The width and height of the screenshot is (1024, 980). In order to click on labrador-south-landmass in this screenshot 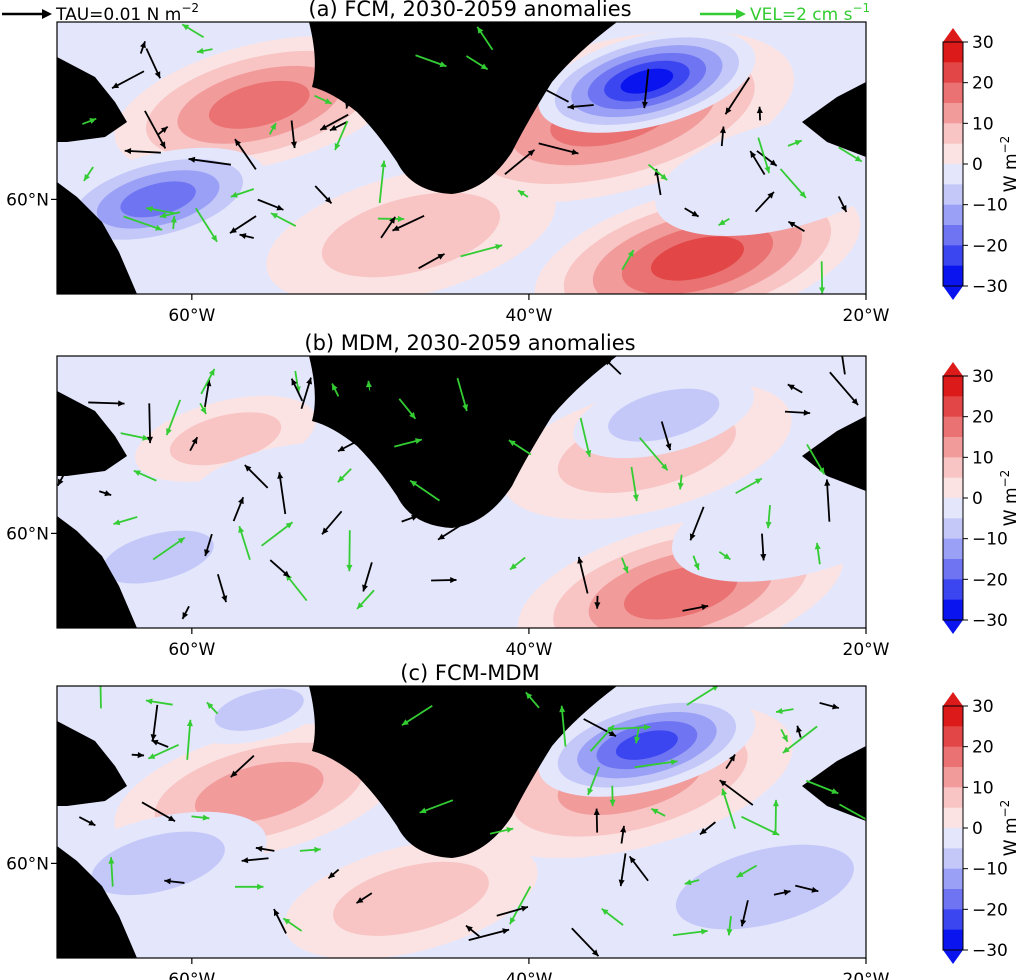, I will do `click(97, 902)`.